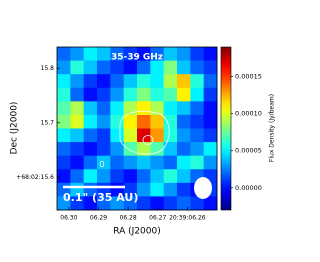  Describe the element at coordinates (128, 218) in the screenshot. I see `x-tick-label: 06.28` at that location.